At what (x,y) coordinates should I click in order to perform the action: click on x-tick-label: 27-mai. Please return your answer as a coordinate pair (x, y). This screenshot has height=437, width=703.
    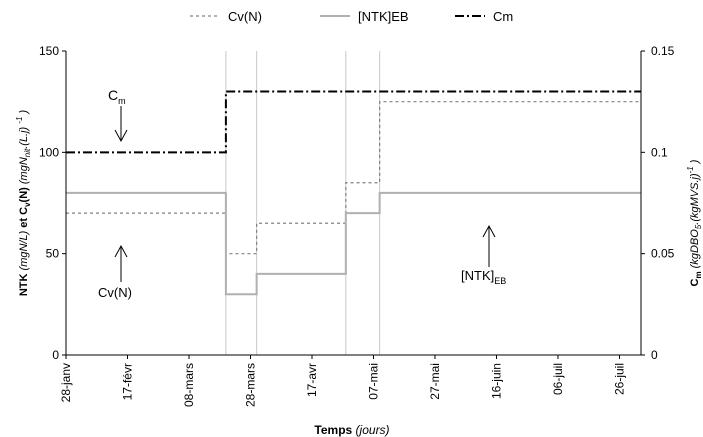
    Looking at the image, I should click on (435, 381).